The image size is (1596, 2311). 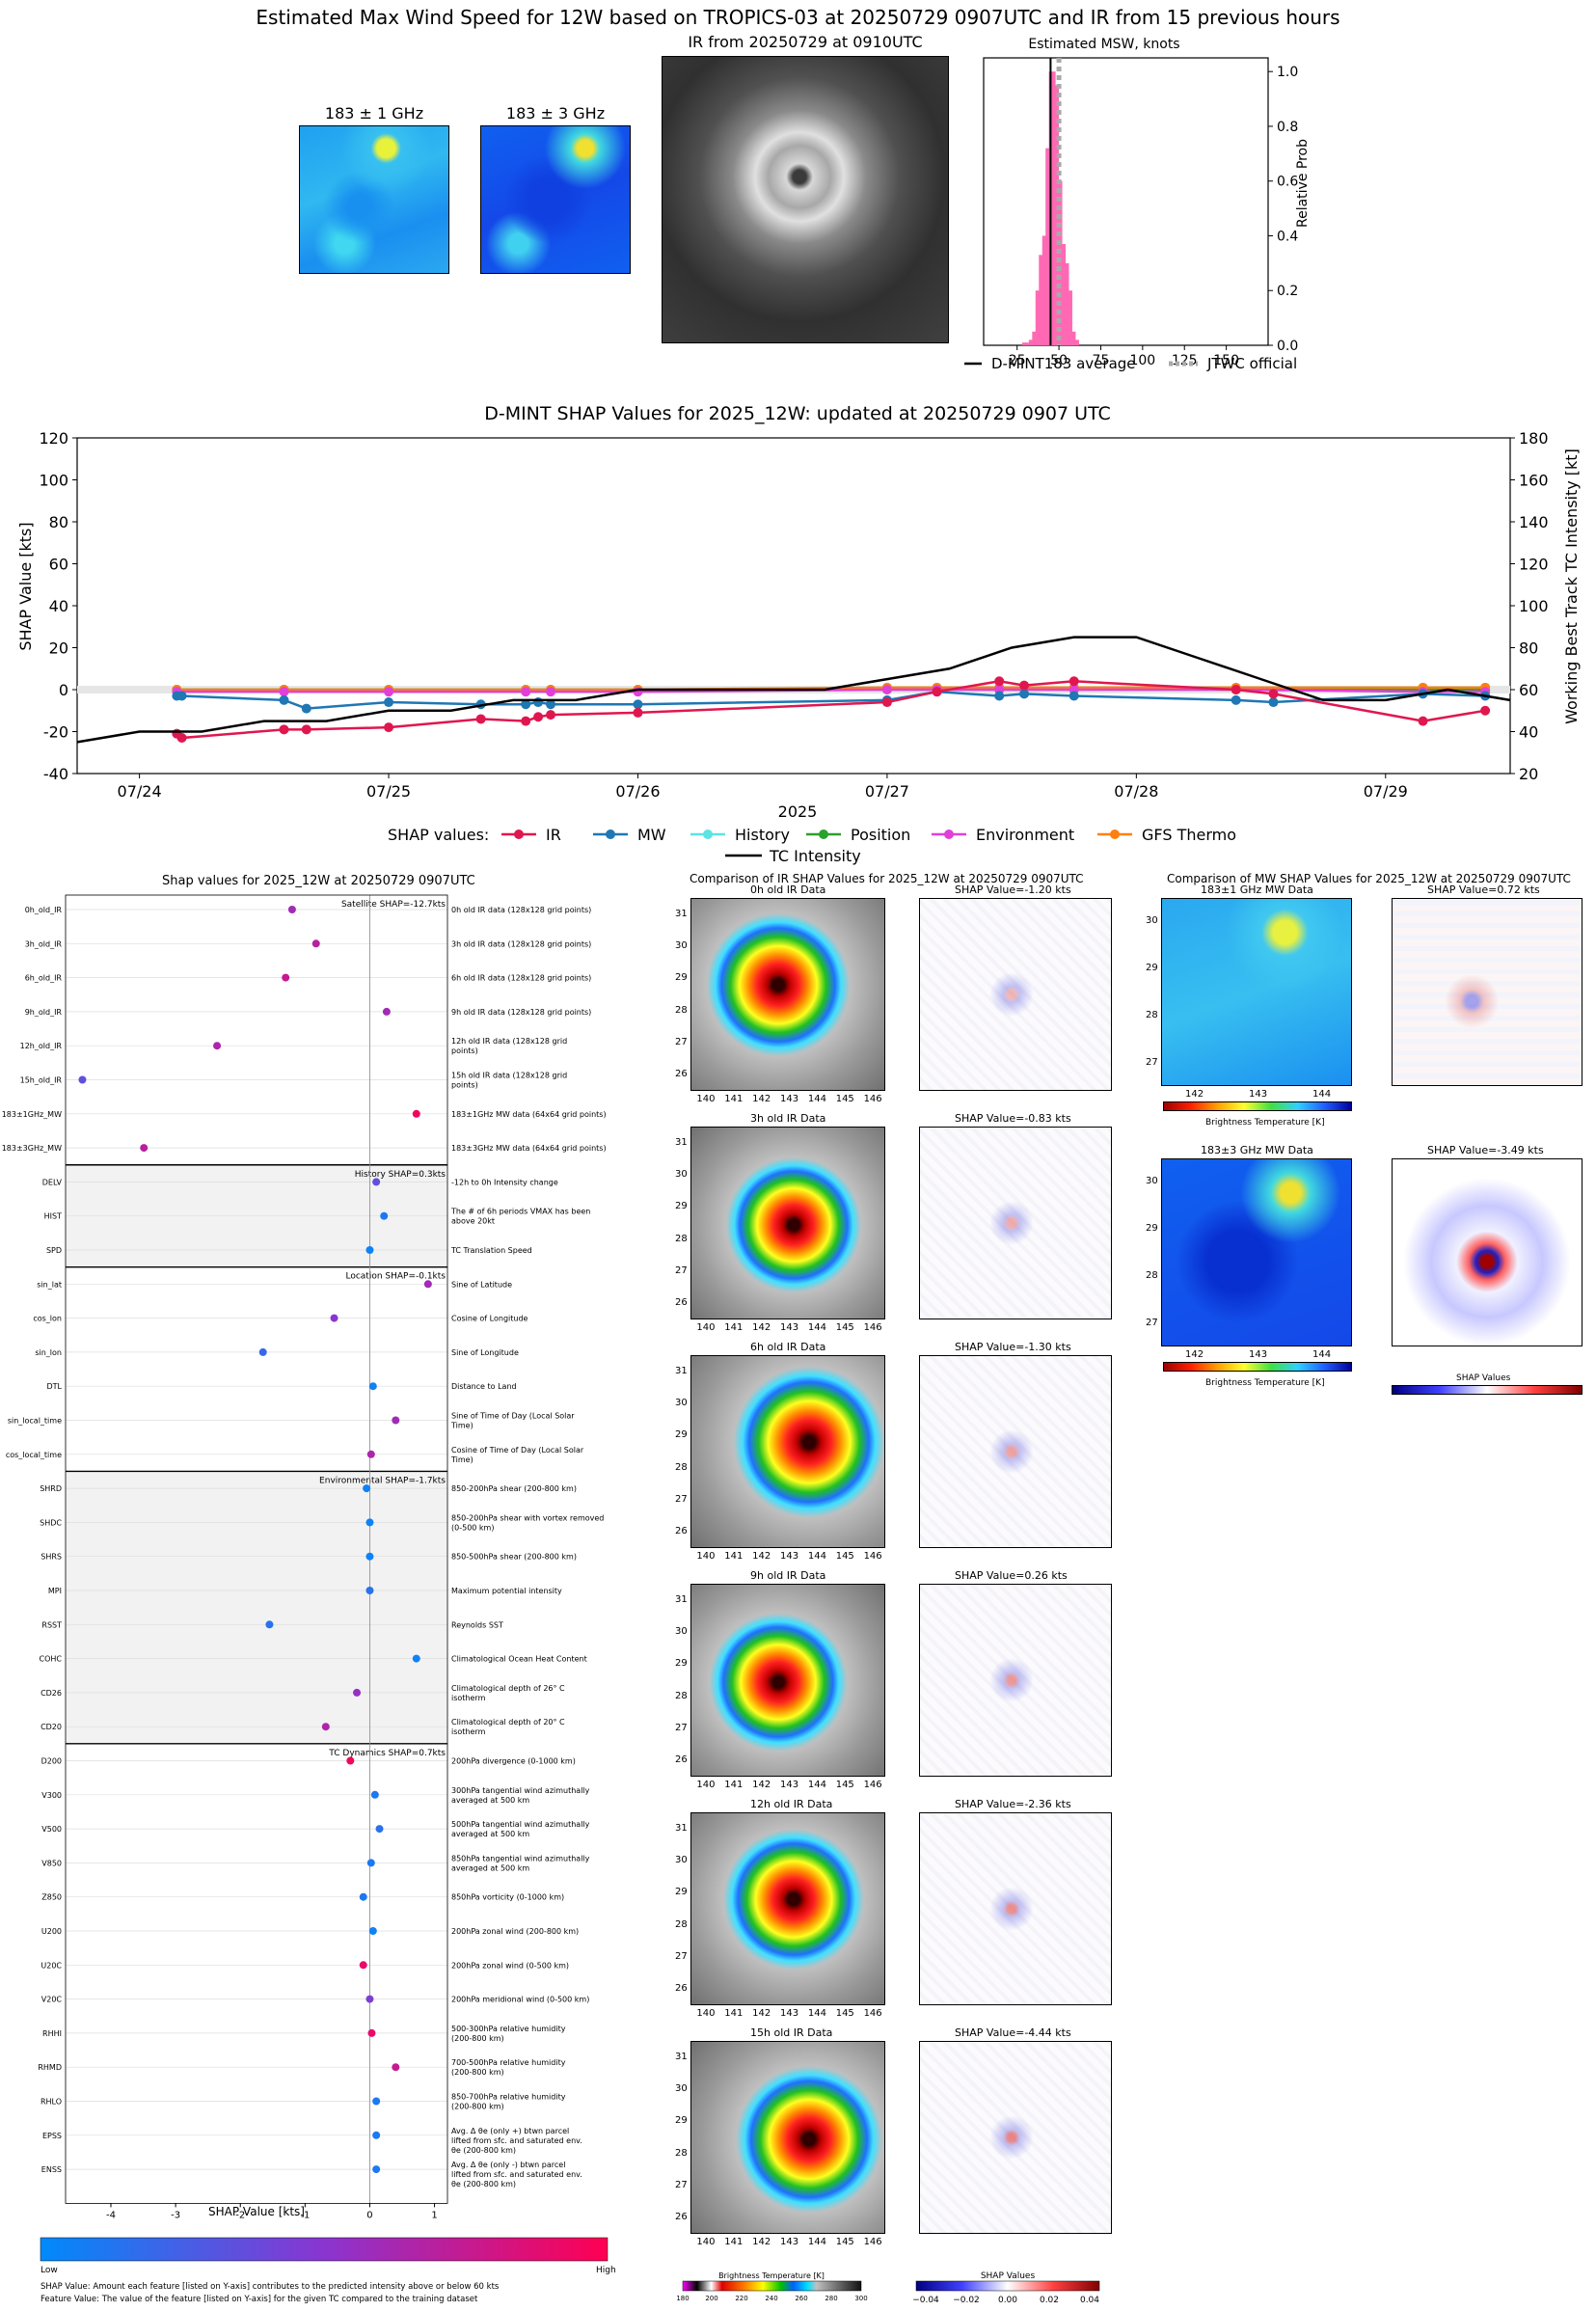 I want to click on legend-tc-intensity-label: TC Intensity, so click(x=815, y=856).